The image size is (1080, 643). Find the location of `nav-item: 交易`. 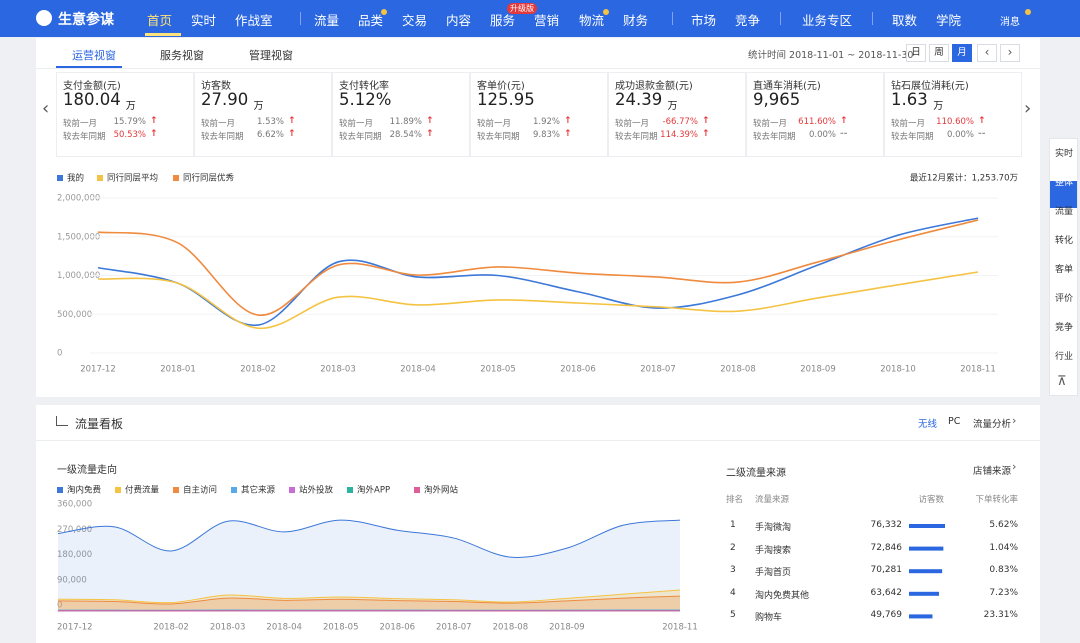

nav-item: 交易 is located at coordinates (415, 20).